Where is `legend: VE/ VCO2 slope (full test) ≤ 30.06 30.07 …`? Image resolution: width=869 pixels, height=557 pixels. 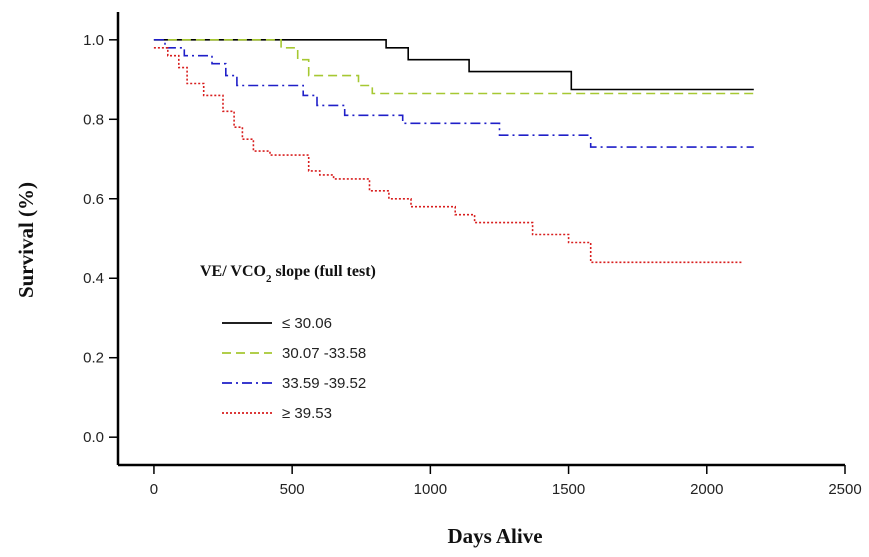
legend: VE/ VCO2 slope (full test) ≤ 30.06 30.07 … is located at coordinates (288, 342).